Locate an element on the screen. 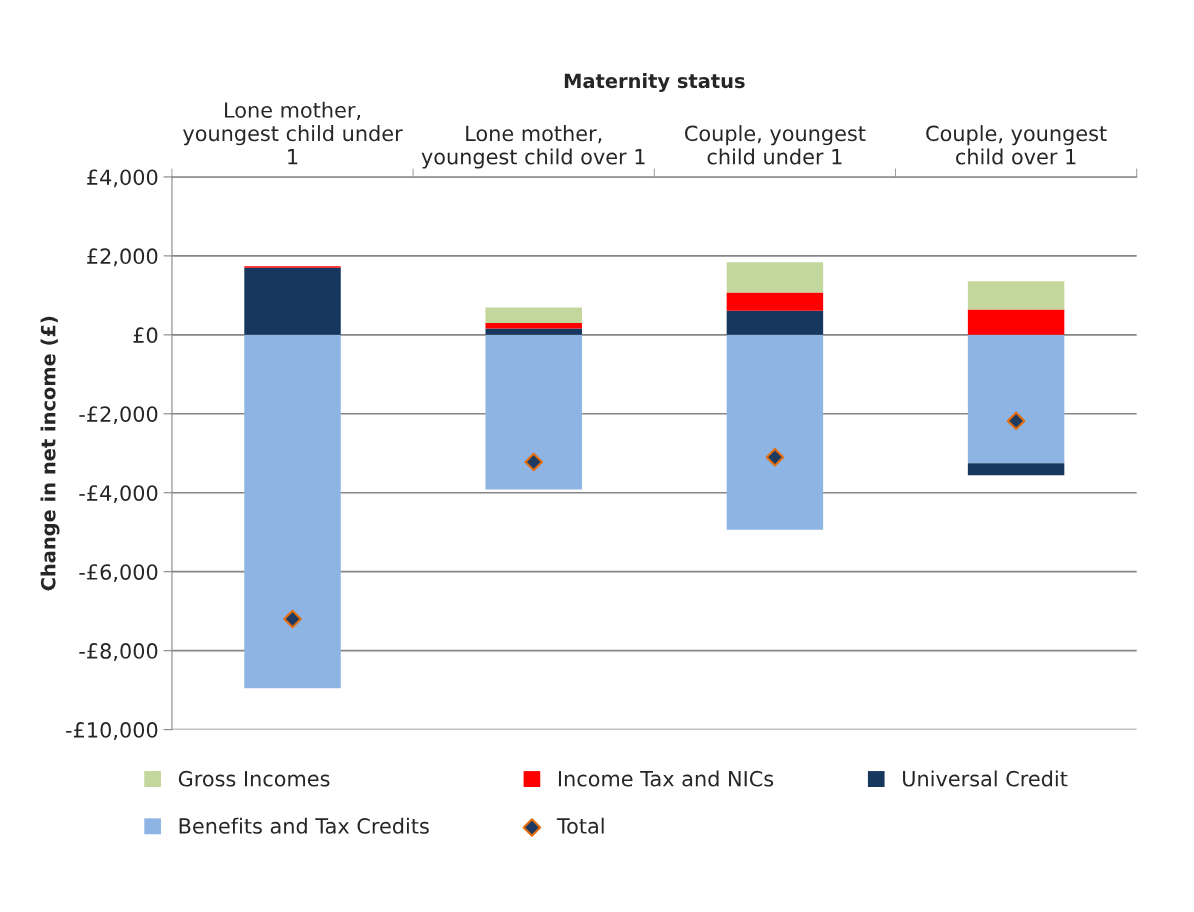 This screenshot has width=1194, height=912. x-tick-label: Couple, youngest child under 1 is located at coordinates (775, 145).